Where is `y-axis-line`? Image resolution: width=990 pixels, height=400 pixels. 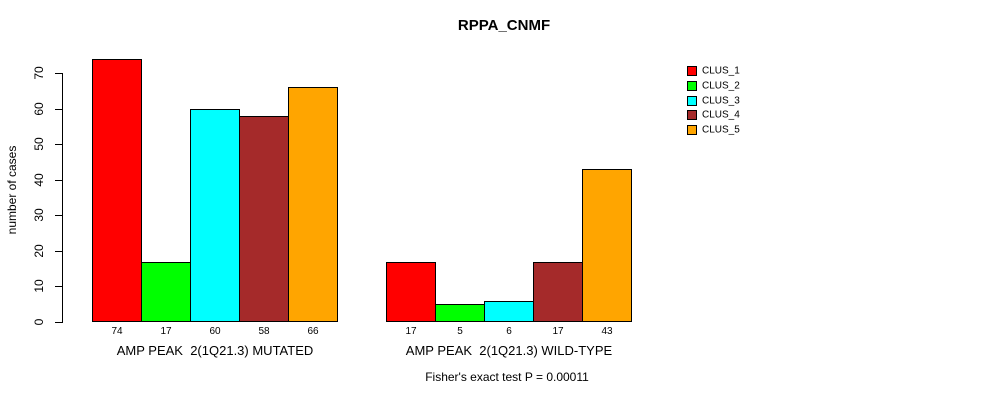
y-axis-line is located at coordinates (62, 198).